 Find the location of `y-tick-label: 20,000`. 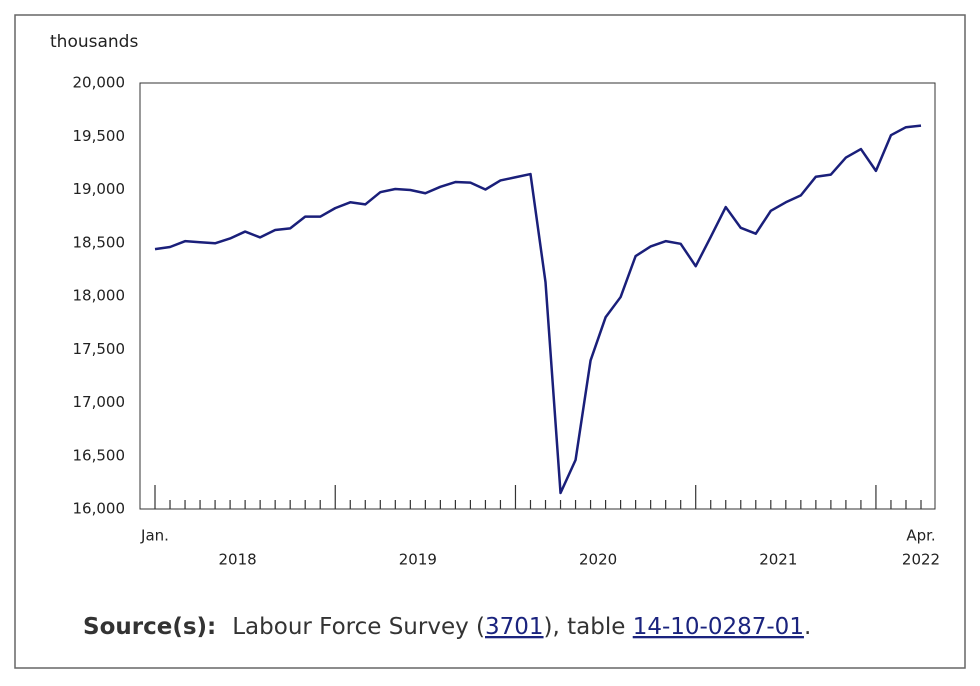

y-tick-label: 20,000 is located at coordinates (99, 83).